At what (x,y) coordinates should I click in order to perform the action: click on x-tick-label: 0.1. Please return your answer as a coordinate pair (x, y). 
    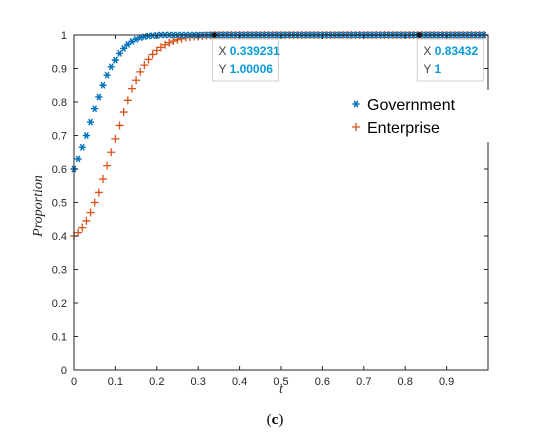
    Looking at the image, I should click on (115, 382).